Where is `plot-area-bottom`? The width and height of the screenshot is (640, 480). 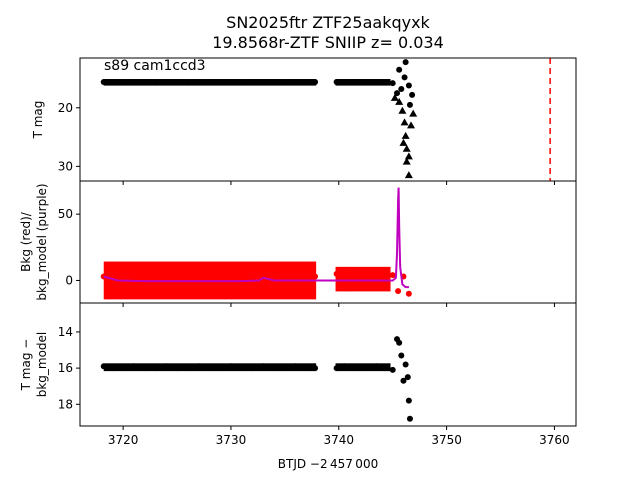
plot-area-bottom is located at coordinates (256, 379).